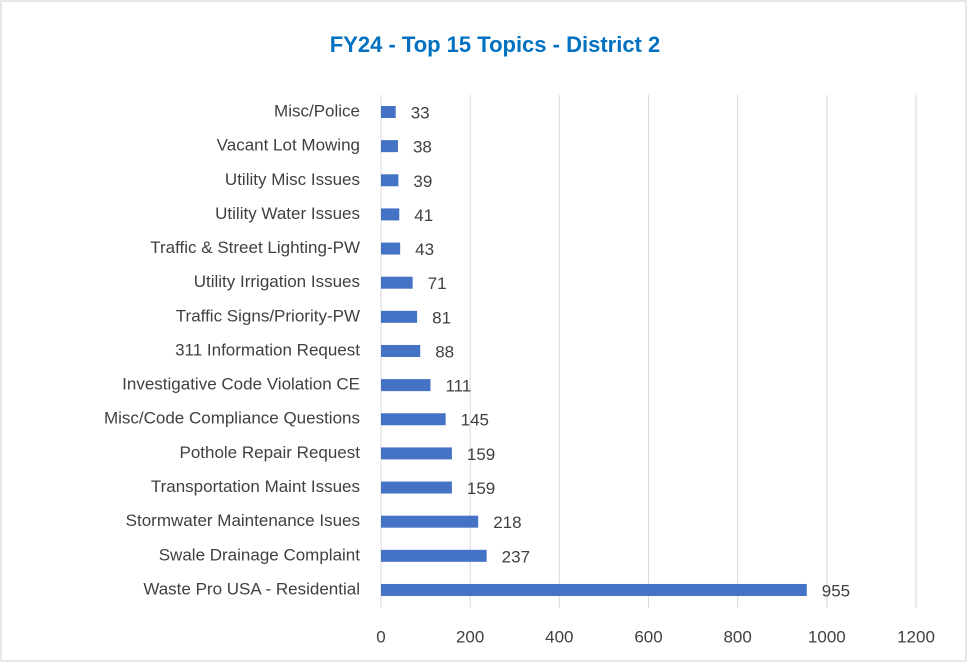 The width and height of the screenshot is (968, 664). Describe the element at coordinates (287, 213) in the screenshot. I see `y-tick-label: Utility Water Issues` at that location.